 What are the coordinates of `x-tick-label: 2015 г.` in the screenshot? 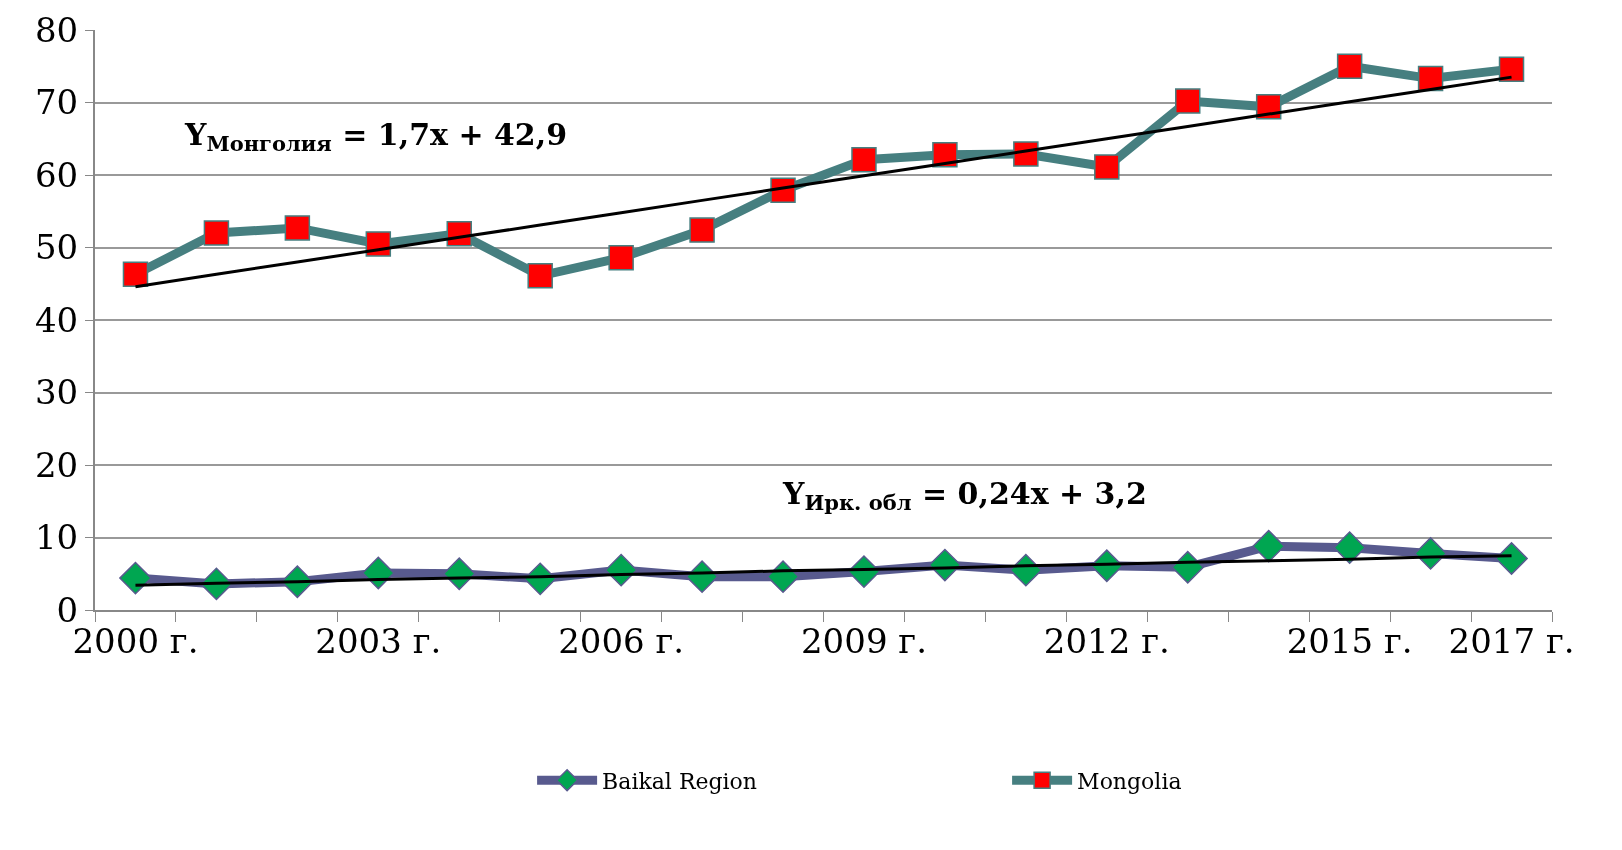 It's located at (1349, 640).